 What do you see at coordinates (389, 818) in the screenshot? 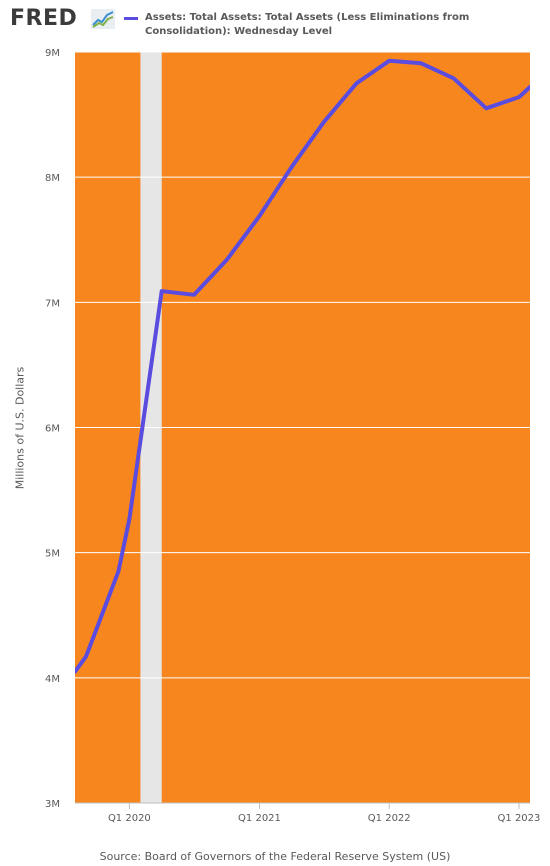
I see `x-tick-label: Q1 2022` at bounding box center [389, 818].